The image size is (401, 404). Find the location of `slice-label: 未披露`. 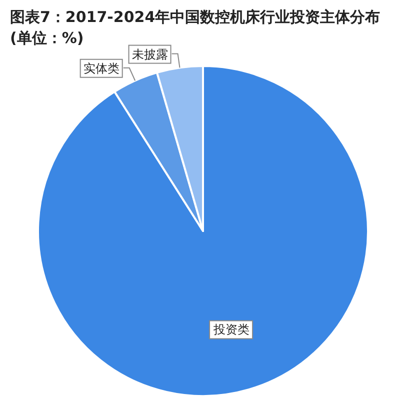

slice-label: 未披露 is located at coordinates (150, 54).